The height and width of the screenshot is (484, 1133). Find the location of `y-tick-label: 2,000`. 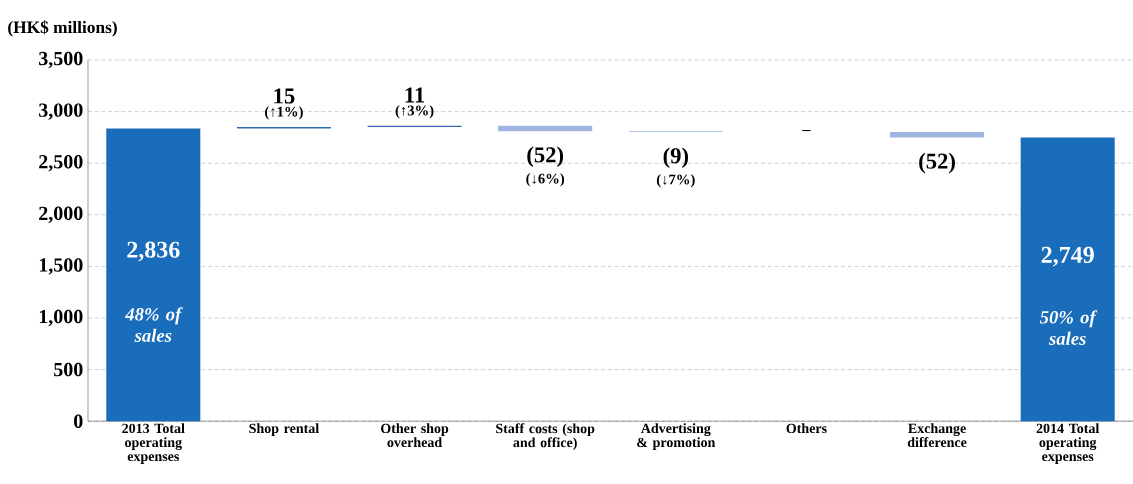

y-tick-label: 2,000 is located at coordinates (61, 215).